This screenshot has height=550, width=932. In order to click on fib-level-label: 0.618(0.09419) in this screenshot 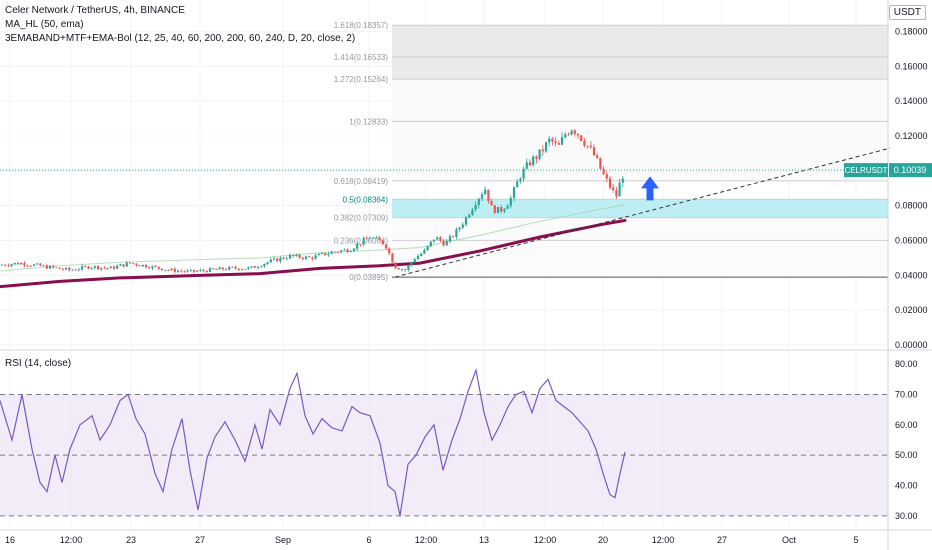, I will do `click(361, 181)`.